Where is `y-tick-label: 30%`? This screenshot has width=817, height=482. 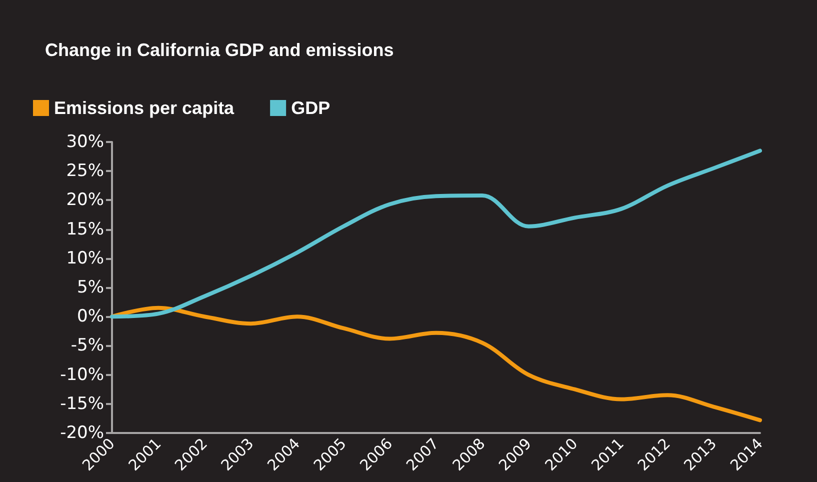 y-tick-label: 30% is located at coordinates (85, 142).